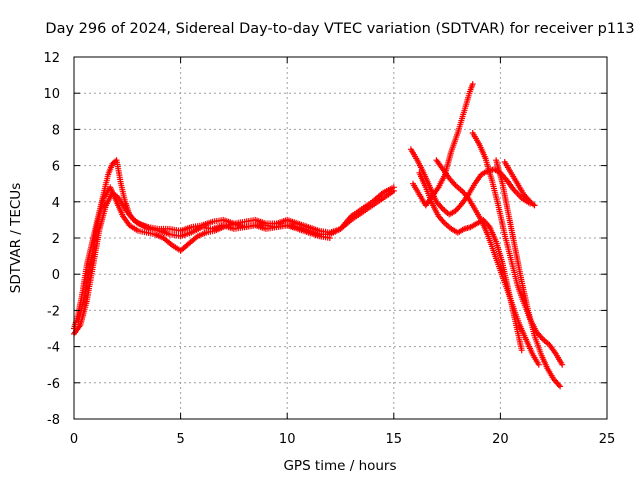 Image resolution: width=640 pixels, height=480 pixels. Describe the element at coordinates (607, 439) in the screenshot. I see `x-tick-label: 25` at that location.